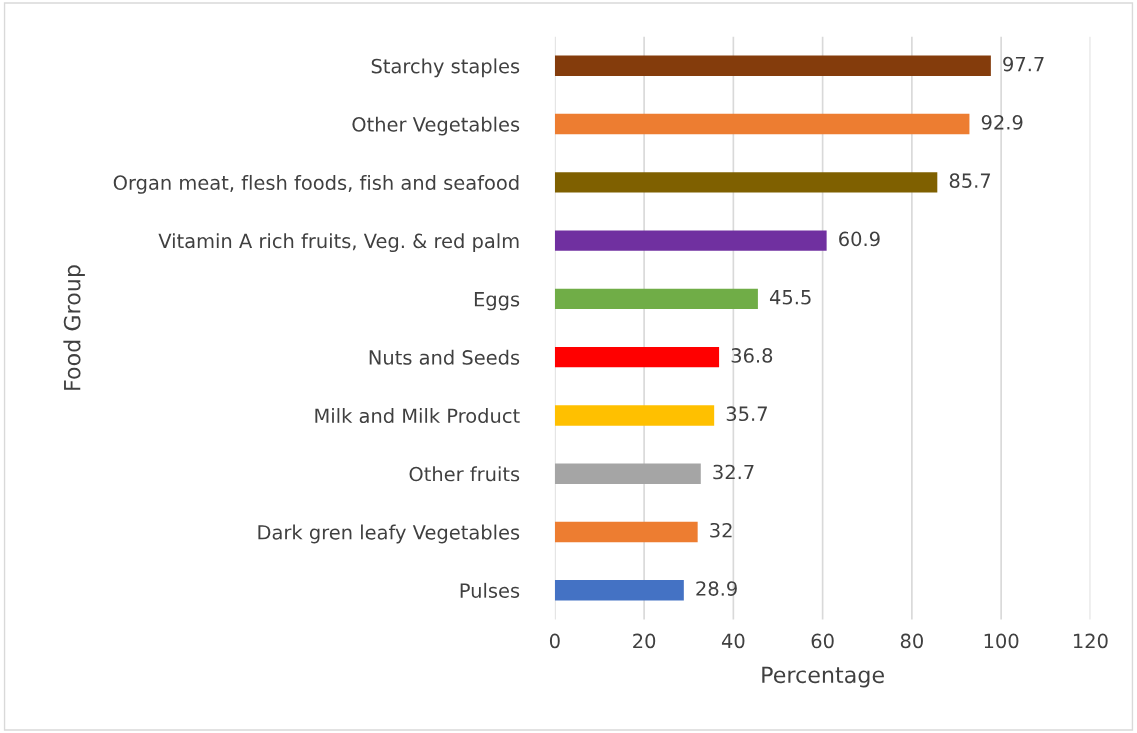 The image size is (1137, 733). I want to click on y-tick-label: Eggs, so click(497, 301).